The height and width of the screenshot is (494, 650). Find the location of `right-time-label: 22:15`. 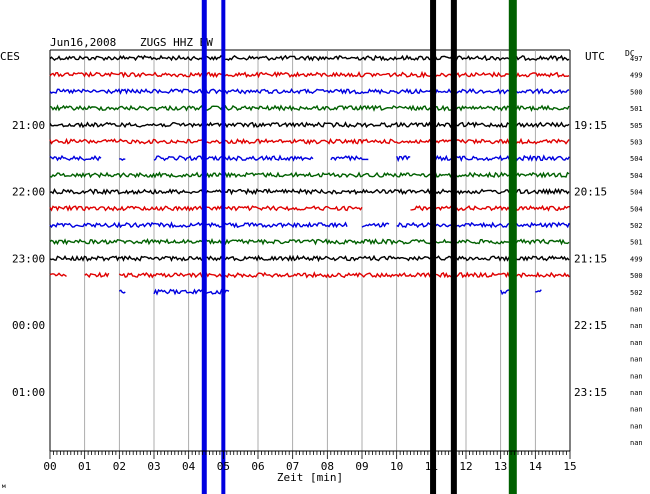

right-time-label: 22:15 is located at coordinates (590, 325).